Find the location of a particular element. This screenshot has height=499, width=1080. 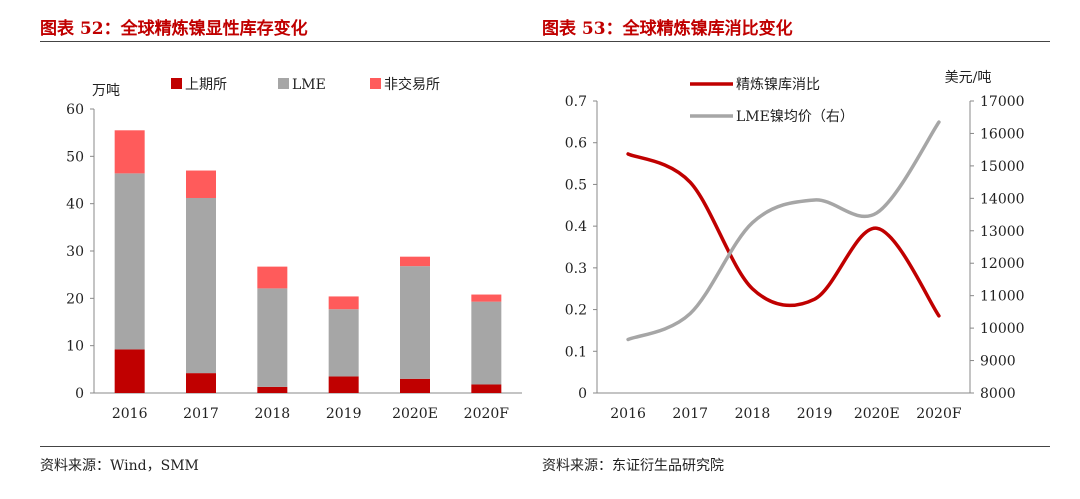

right-y-tick-label: 11000 is located at coordinates (1002, 297).